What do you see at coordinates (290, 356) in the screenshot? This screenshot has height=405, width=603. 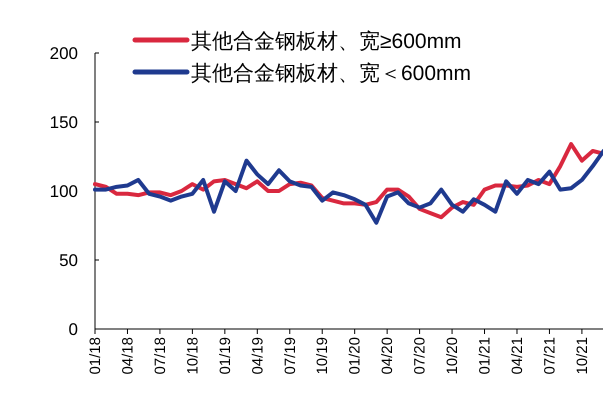 I see `x-tick-label: 07/19` at bounding box center [290, 356].